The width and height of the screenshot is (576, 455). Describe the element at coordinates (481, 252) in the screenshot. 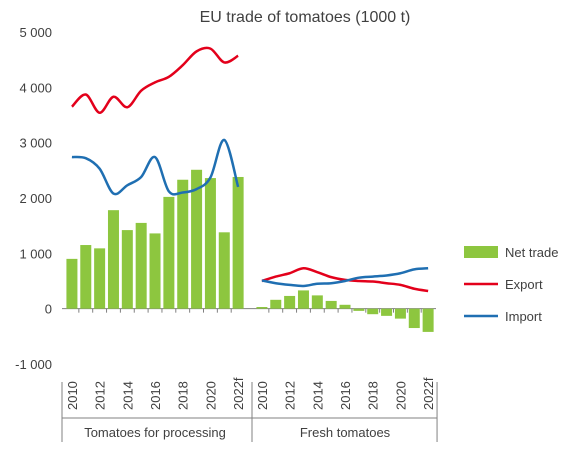

I see `legend-swatch-net-trade` at that location.